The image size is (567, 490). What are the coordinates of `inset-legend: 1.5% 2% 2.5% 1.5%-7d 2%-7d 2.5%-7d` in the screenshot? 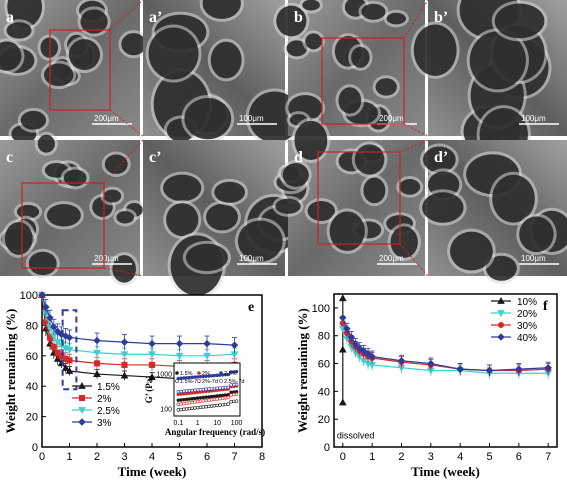 It's located at (210, 378).